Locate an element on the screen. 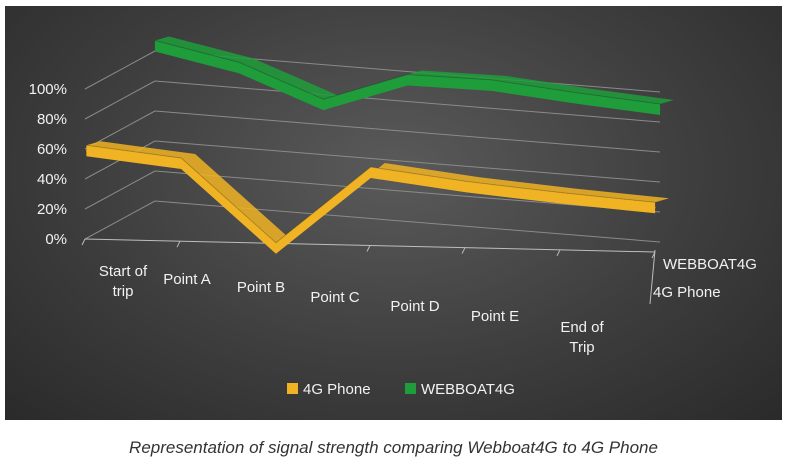 The width and height of the screenshot is (787, 471). y-tick-label: 20% is located at coordinates (52, 209).